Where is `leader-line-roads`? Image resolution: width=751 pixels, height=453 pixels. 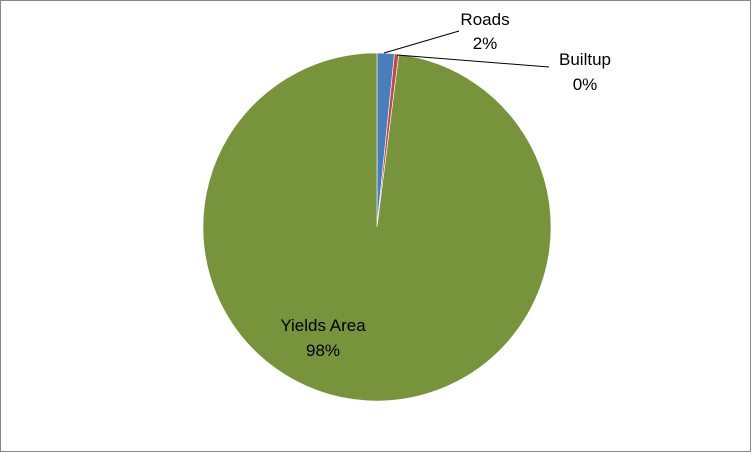 leader-line-roads is located at coordinates (421, 42).